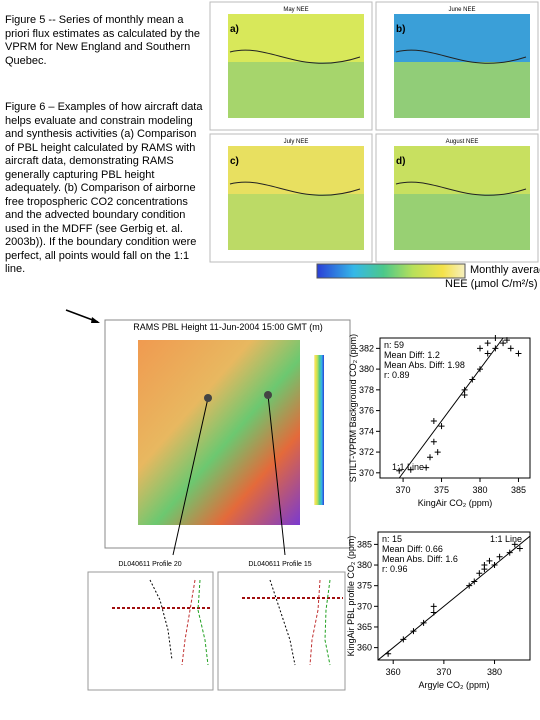 The height and width of the screenshot is (720, 540). Describe the element at coordinates (364, 544) in the screenshot. I see `y-tick-label: 385` at that location.